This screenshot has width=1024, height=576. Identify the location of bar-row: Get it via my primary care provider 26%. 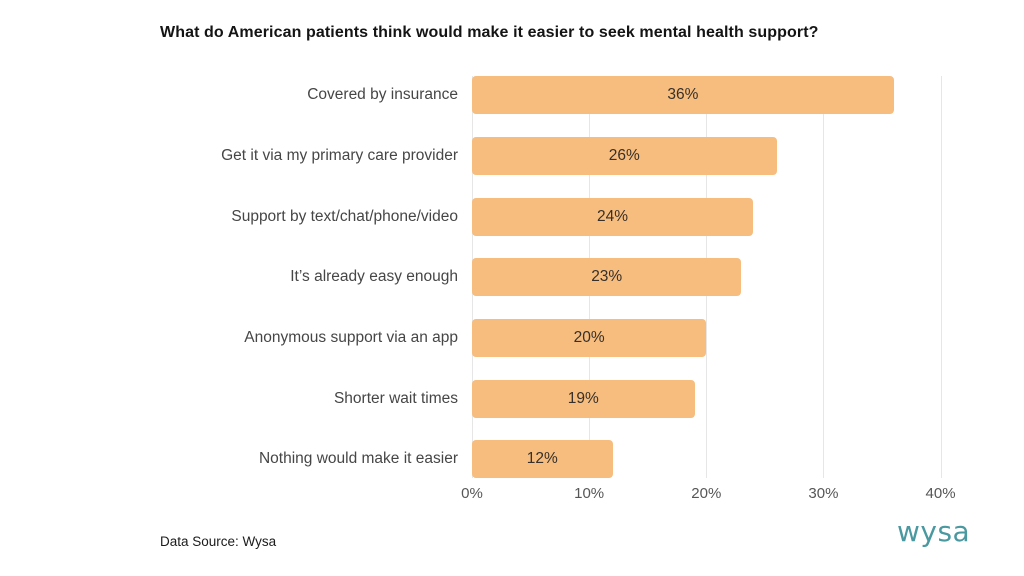
(582, 156).